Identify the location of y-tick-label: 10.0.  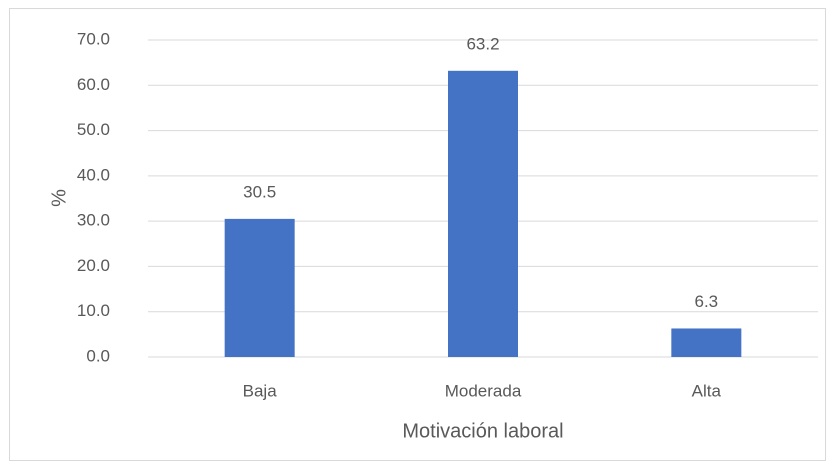
(93, 310).